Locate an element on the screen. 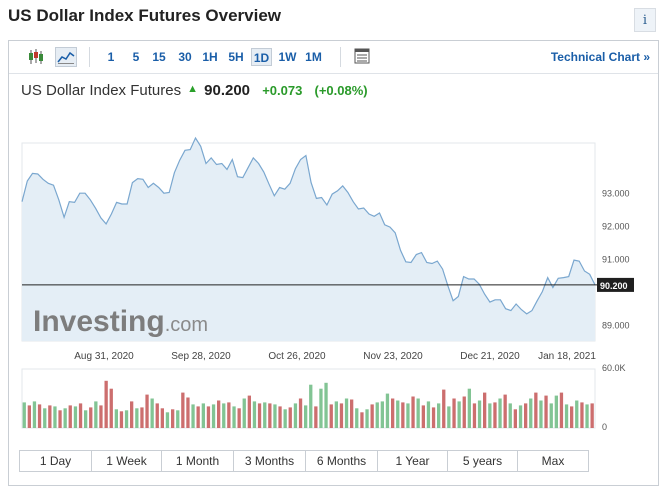 This screenshot has height=492, width=671. interval-15: 15 is located at coordinates (159, 57).